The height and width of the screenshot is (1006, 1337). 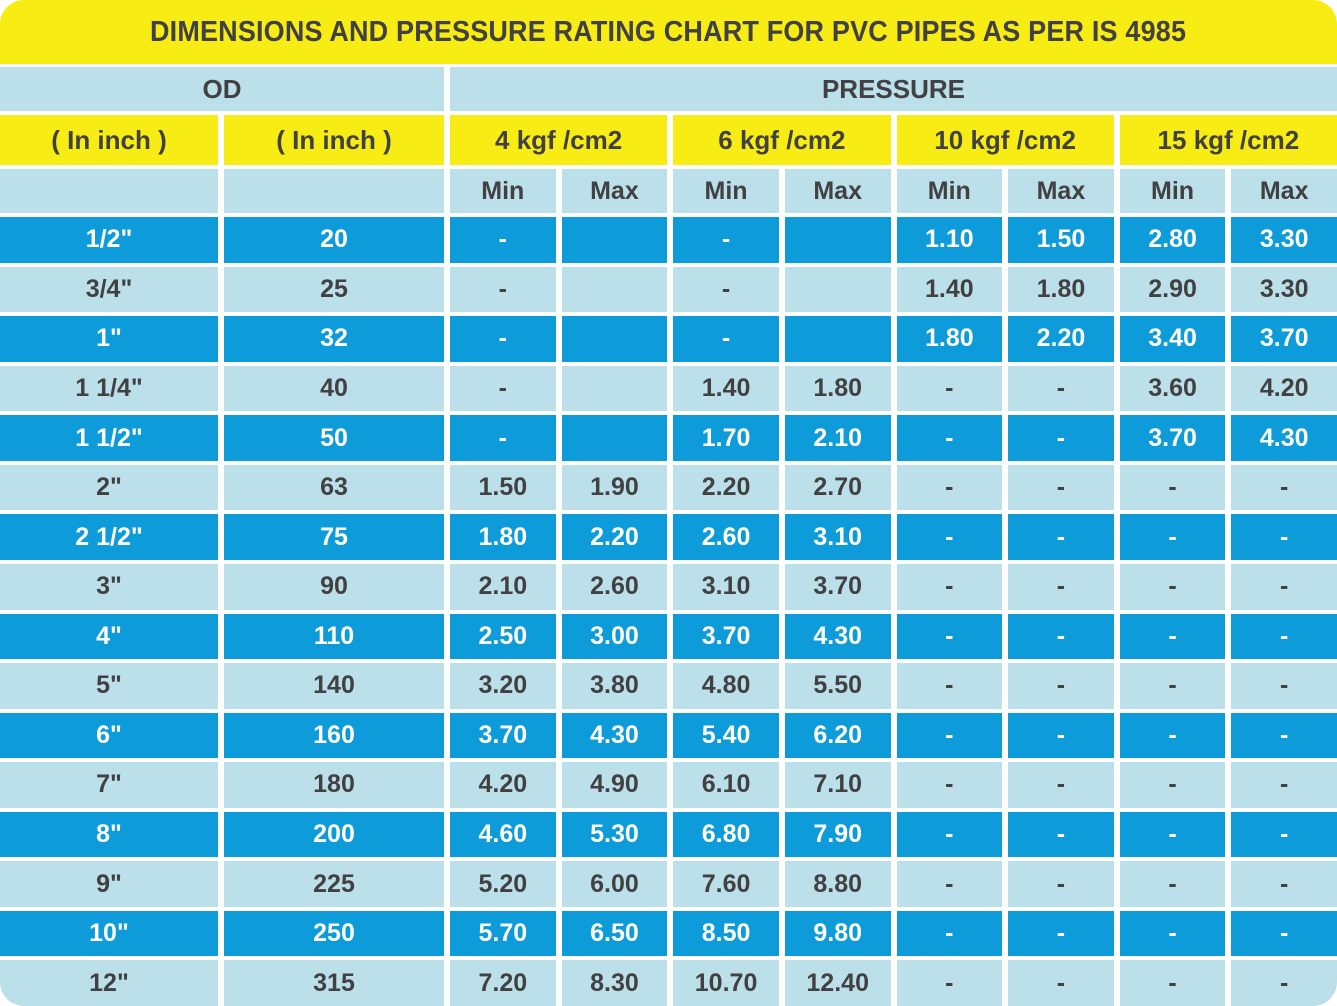 What do you see at coordinates (334, 537) in the screenshot?
I see `table-cell: 75` at bounding box center [334, 537].